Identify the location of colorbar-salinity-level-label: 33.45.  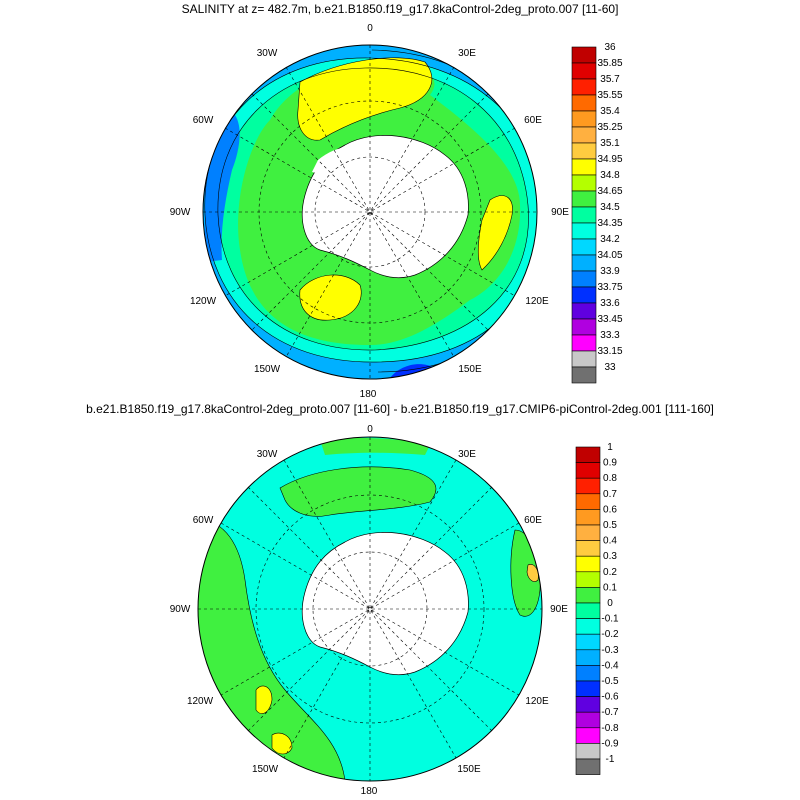
(609, 319).